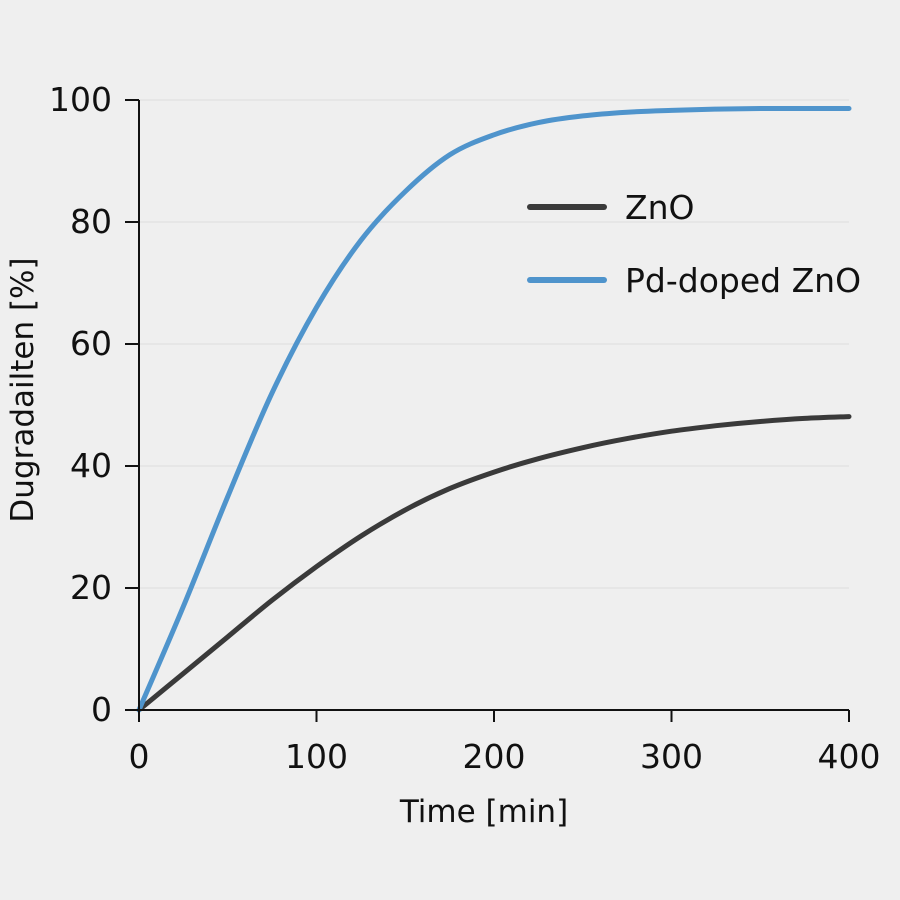 This screenshot has height=900, width=900. Describe the element at coordinates (316, 756) in the screenshot. I see `x-tick-label: 100` at that location.